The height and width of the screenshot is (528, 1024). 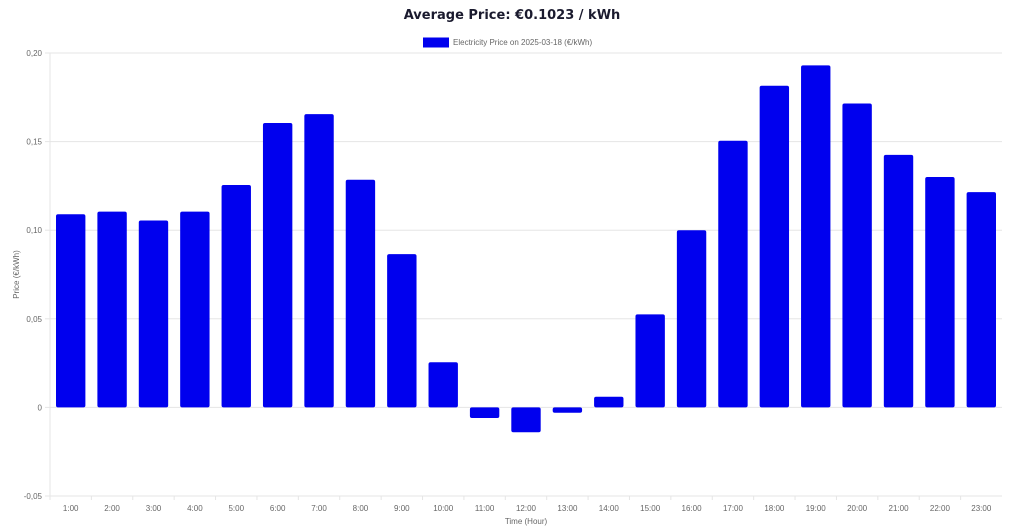 I want to click on x-tick-label: 19:00, so click(x=816, y=508).